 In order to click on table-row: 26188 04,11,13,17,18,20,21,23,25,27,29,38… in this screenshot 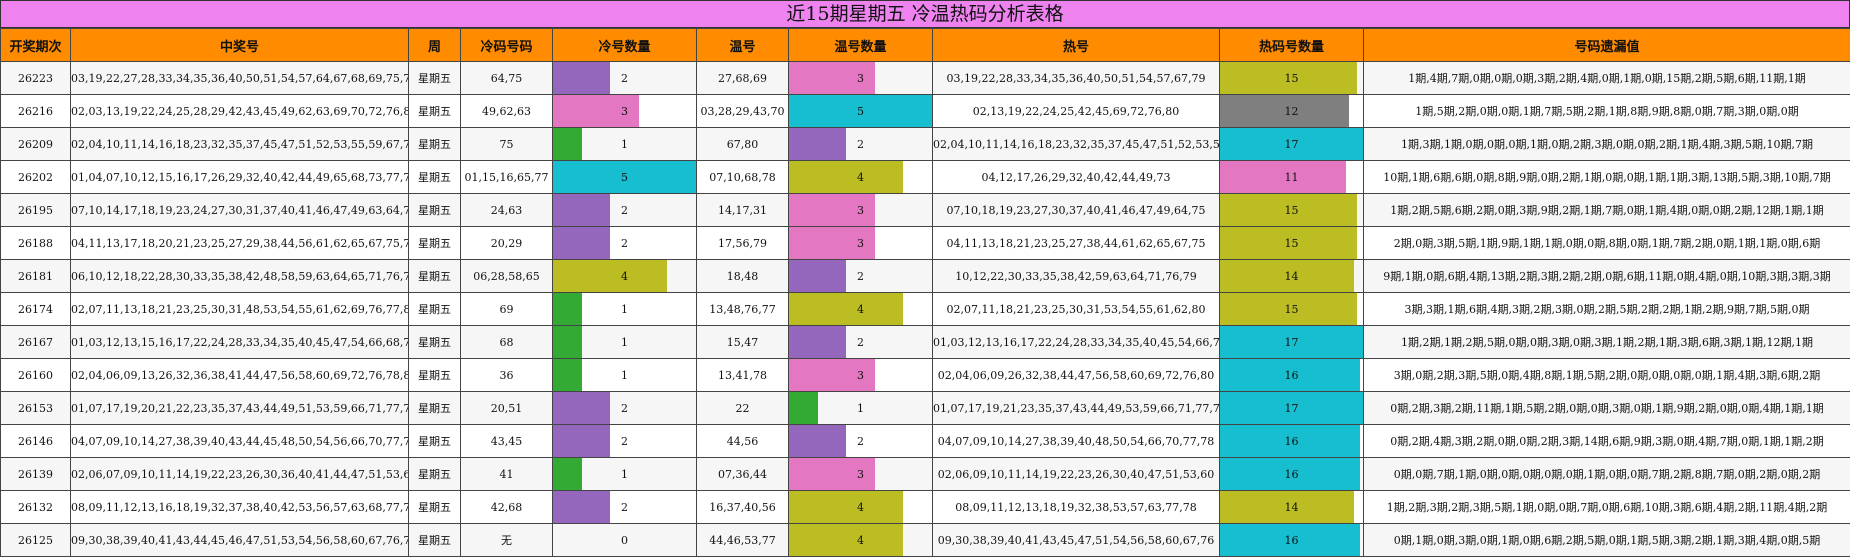, I will do `click(925, 243)`.